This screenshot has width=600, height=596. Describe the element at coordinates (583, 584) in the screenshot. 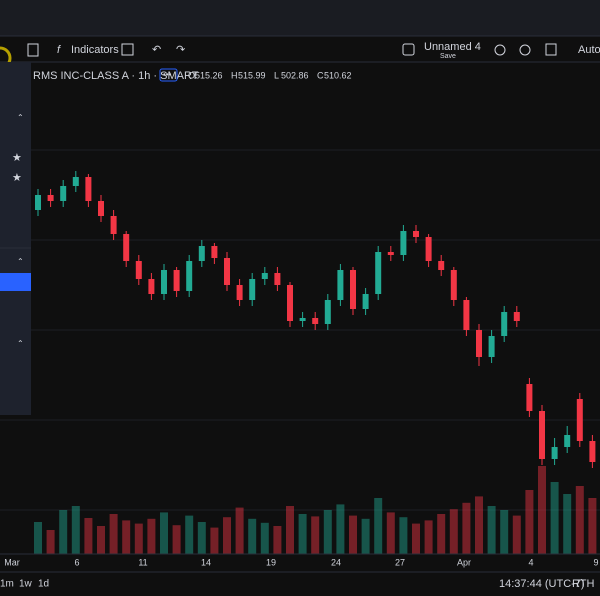

I see `session: RTH` at that location.